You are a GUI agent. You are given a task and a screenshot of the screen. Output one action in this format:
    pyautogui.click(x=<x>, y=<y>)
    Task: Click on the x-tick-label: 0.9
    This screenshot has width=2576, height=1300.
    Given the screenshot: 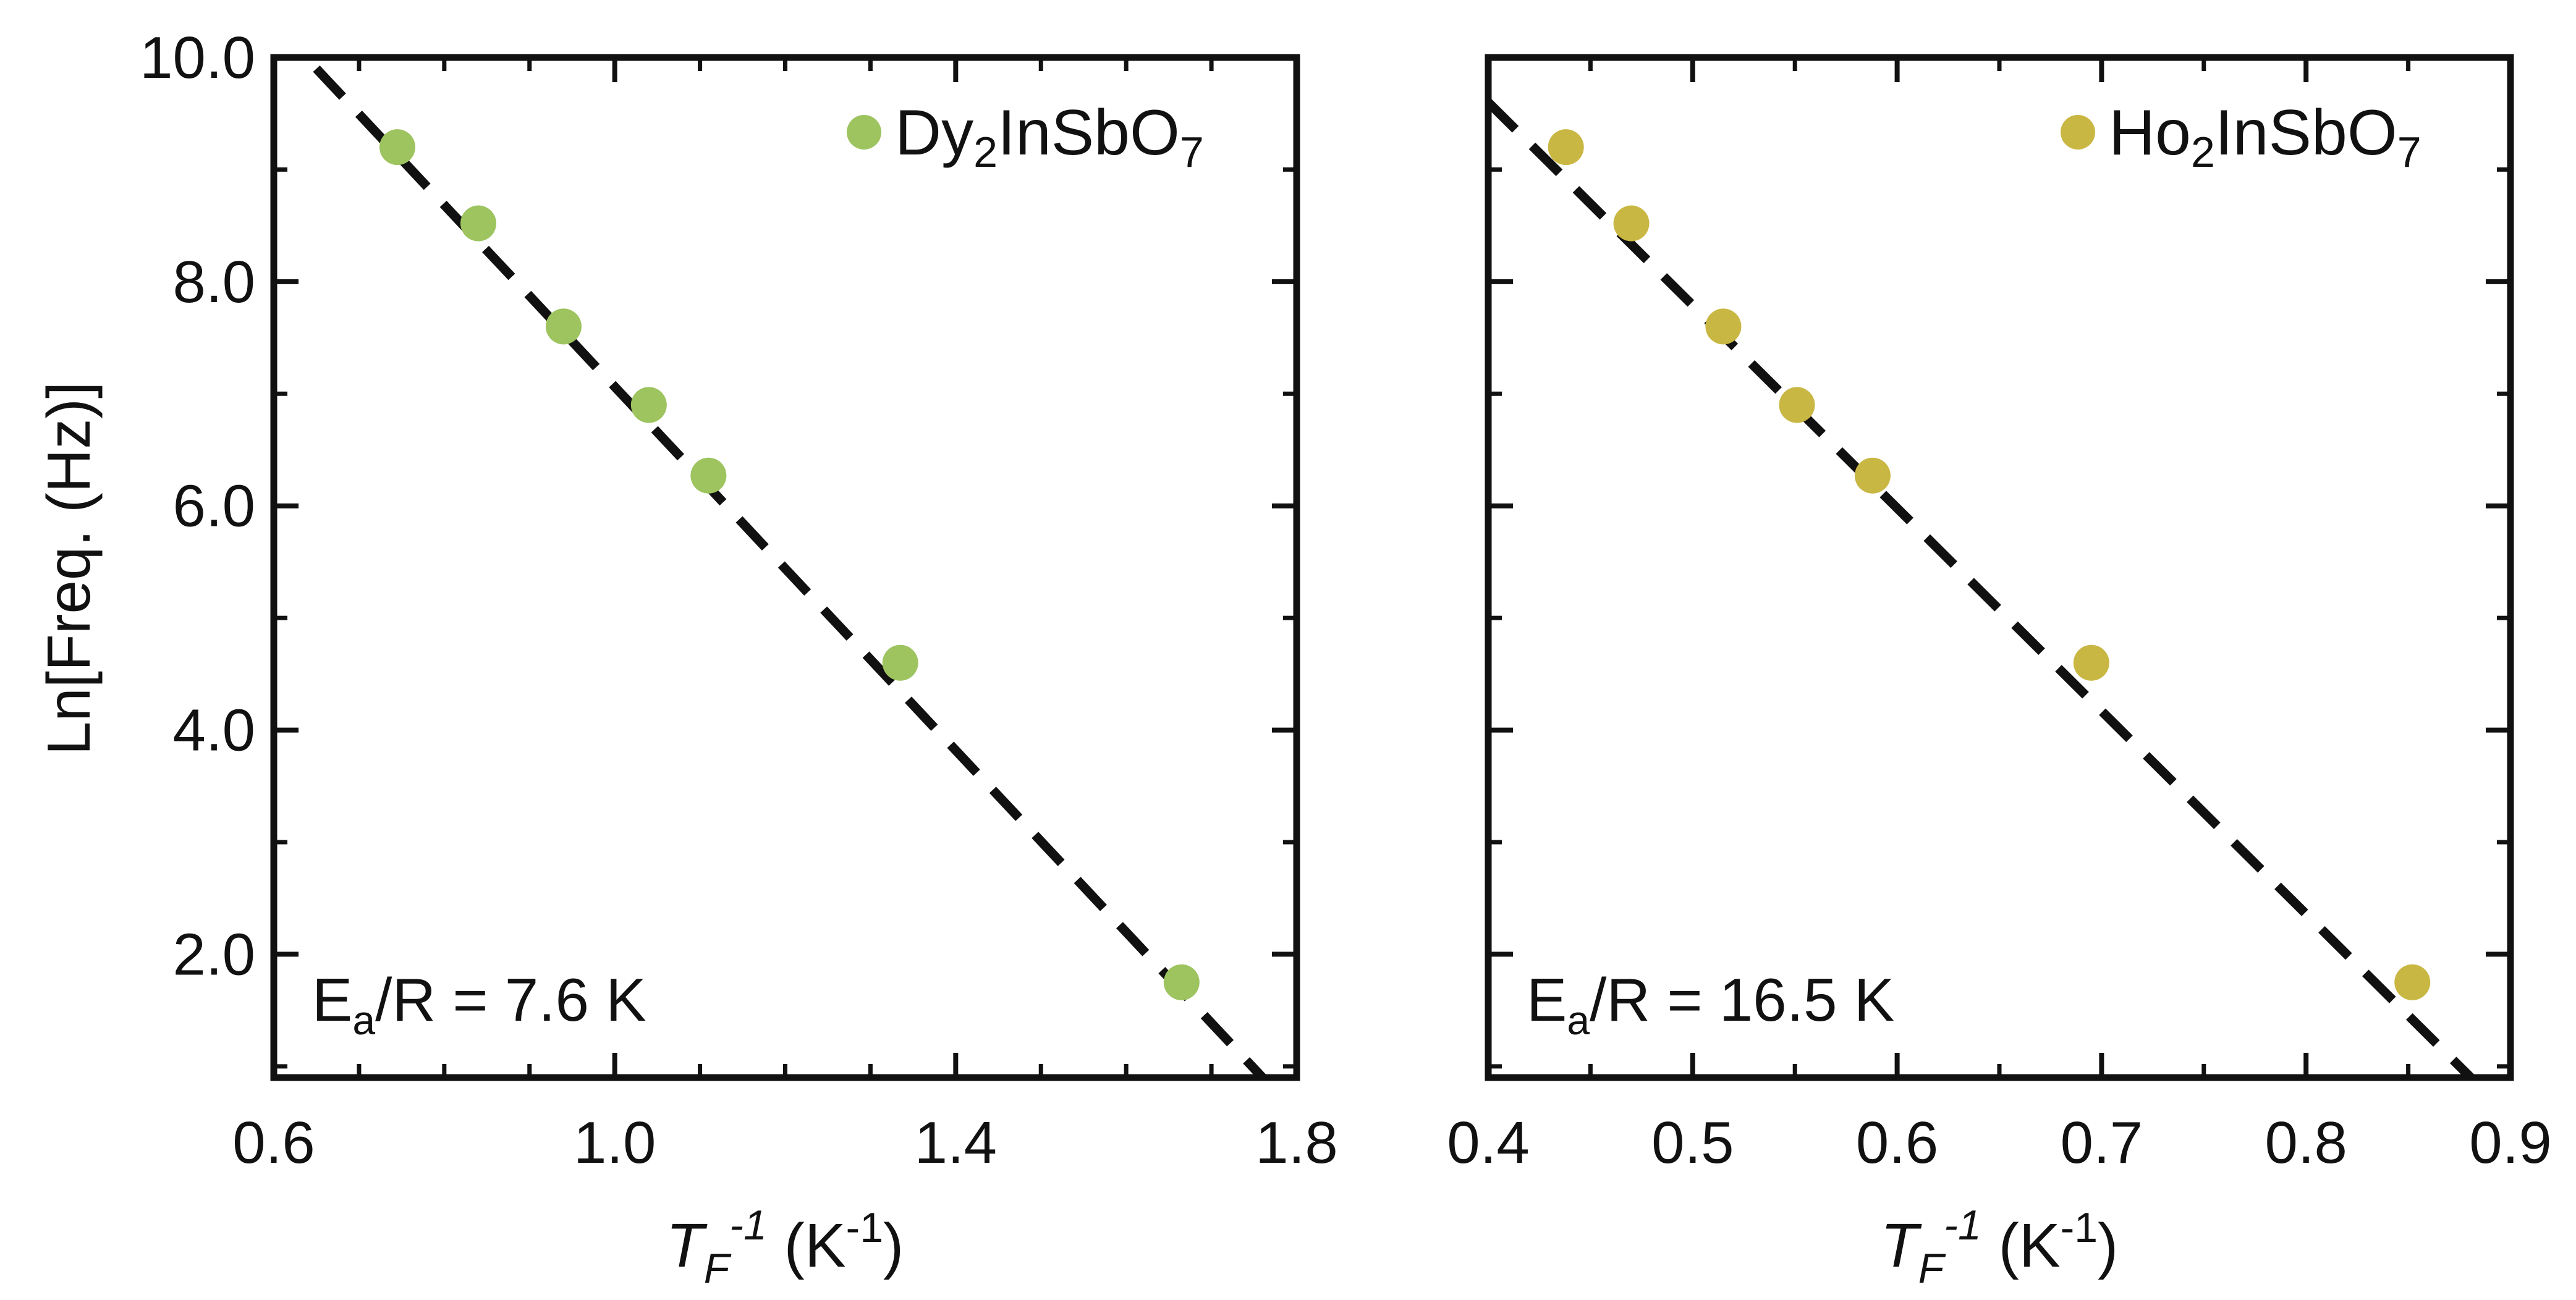 What is the action you would take?
    pyautogui.click(x=2510, y=1143)
    